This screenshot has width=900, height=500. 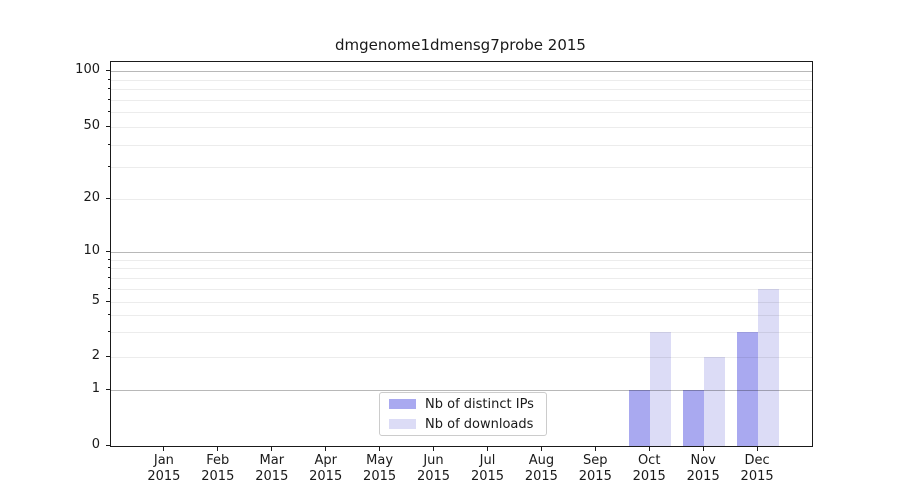 I want to click on legend: Nb of distinct IPs Nb of downloads, so click(x=463, y=414).